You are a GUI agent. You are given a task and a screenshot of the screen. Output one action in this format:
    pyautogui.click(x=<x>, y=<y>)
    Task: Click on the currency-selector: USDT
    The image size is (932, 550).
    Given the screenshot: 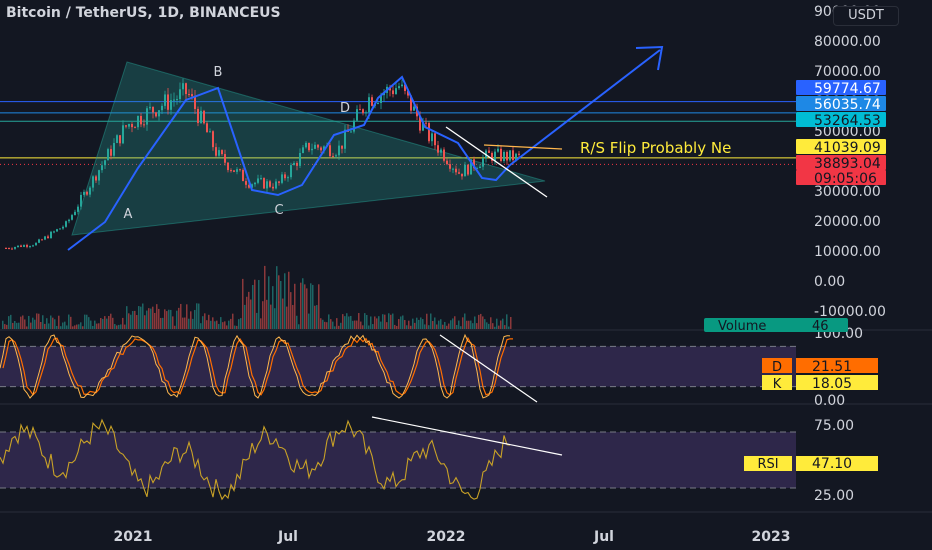 What is the action you would take?
    pyautogui.click(x=866, y=16)
    